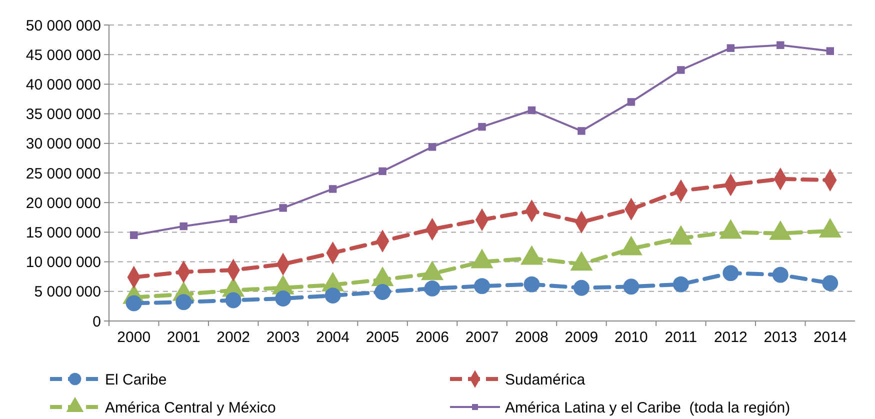 The height and width of the screenshot is (419, 875). What do you see at coordinates (63, 203) in the screenshot?
I see `y-tick-label: 20 000 000` at bounding box center [63, 203].